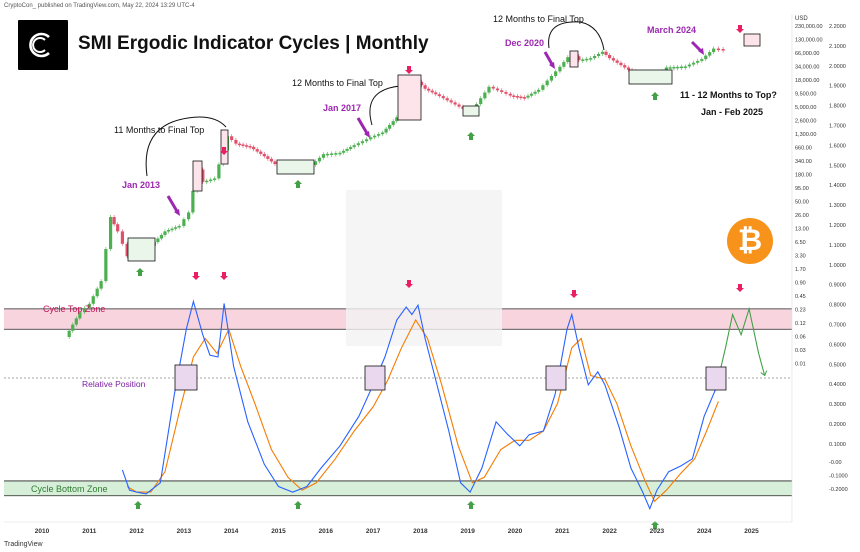  Describe the element at coordinates (42, 531) in the screenshot. I see `x-tick-label: 2010` at that location.